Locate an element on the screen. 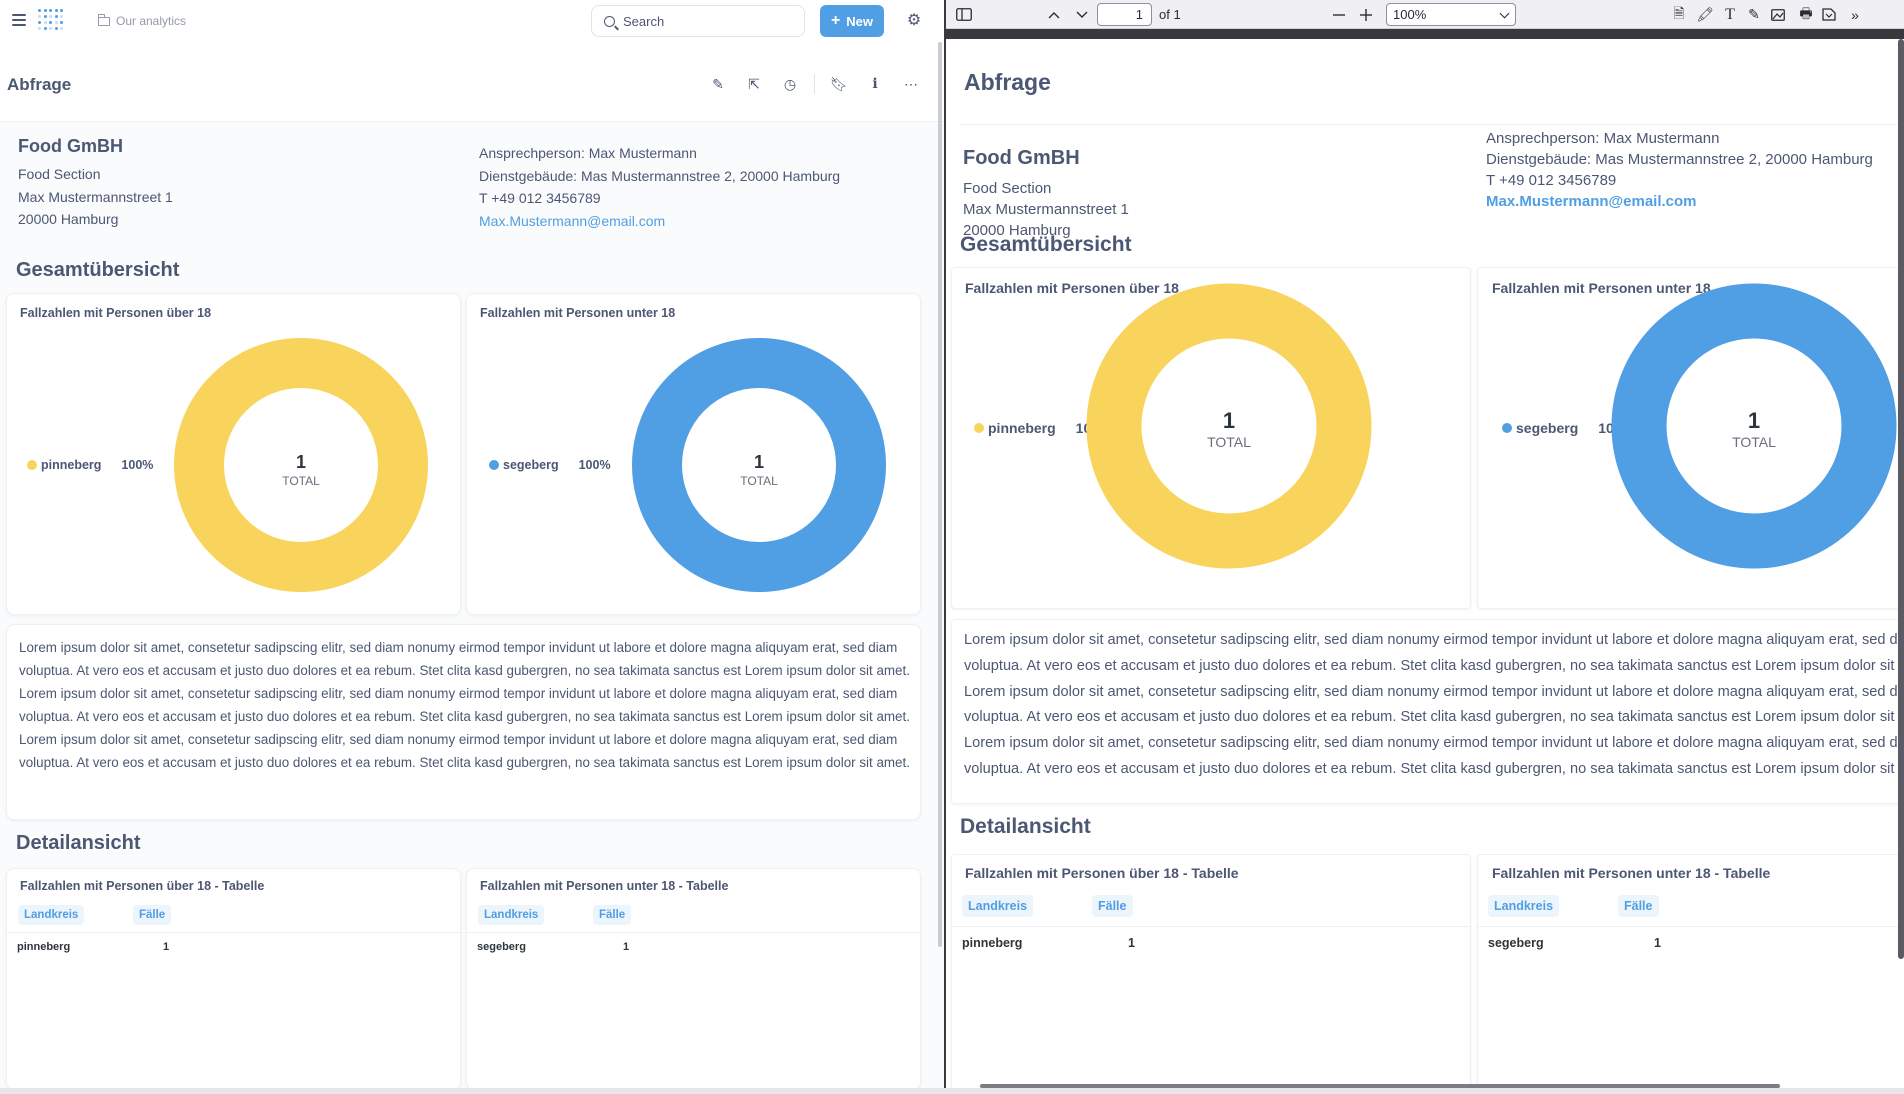 This screenshot has width=1904, height=1094. company-line2: Max Mustermannstreet 1 is located at coordinates (95, 196).